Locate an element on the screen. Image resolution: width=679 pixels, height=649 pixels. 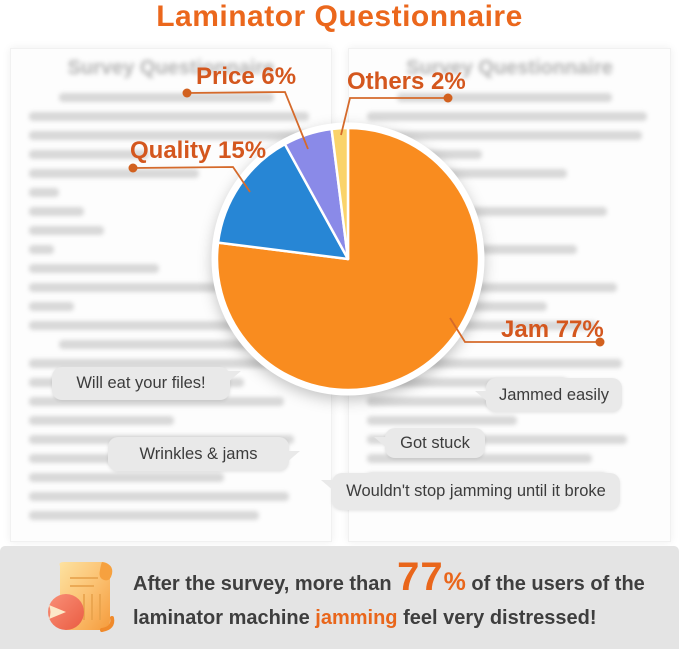
quote-text: Jammed easily is located at coordinates (554, 394).